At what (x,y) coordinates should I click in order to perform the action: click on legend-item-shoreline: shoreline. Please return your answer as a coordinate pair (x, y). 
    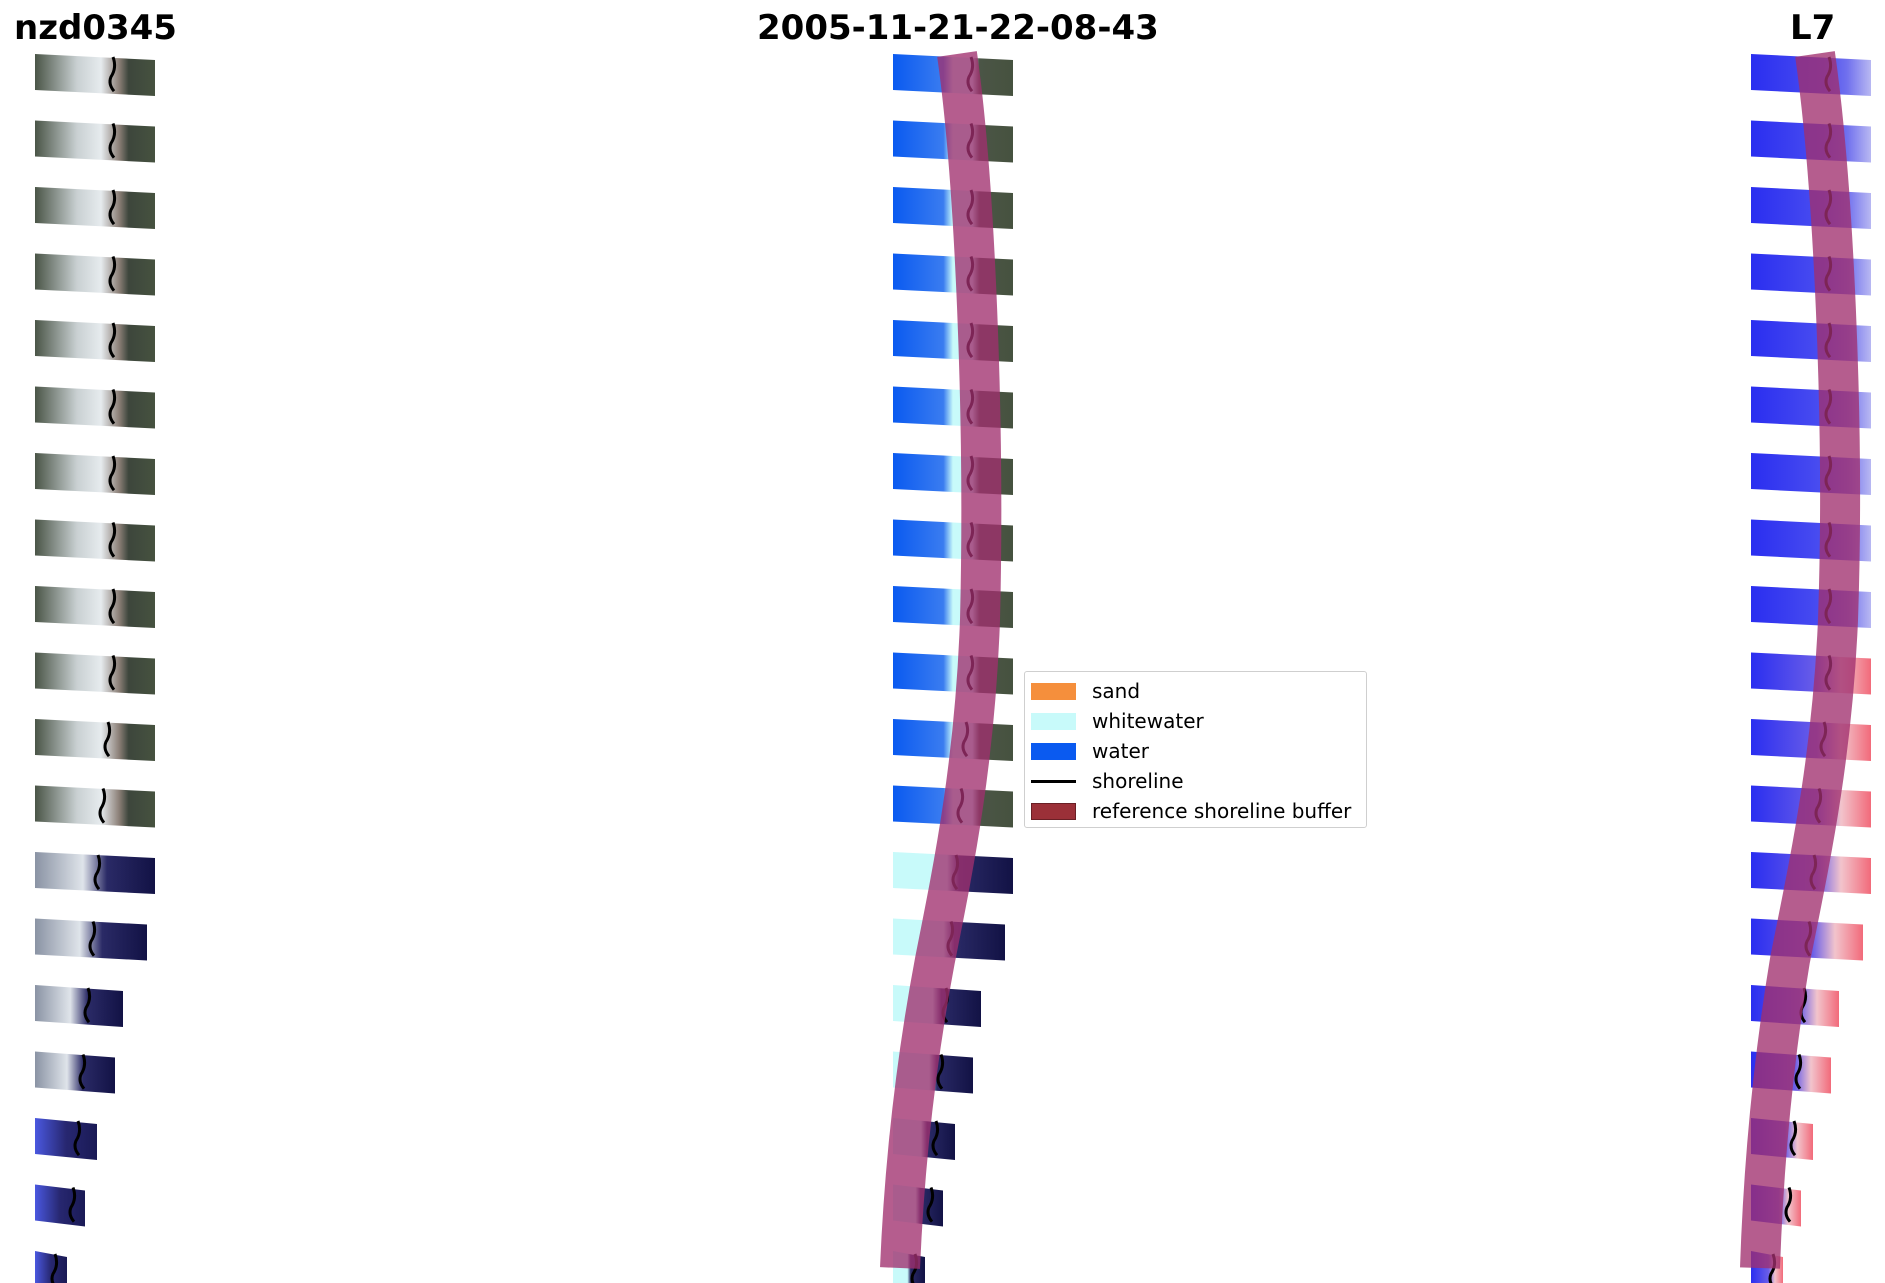
    Looking at the image, I should click on (1107, 781).